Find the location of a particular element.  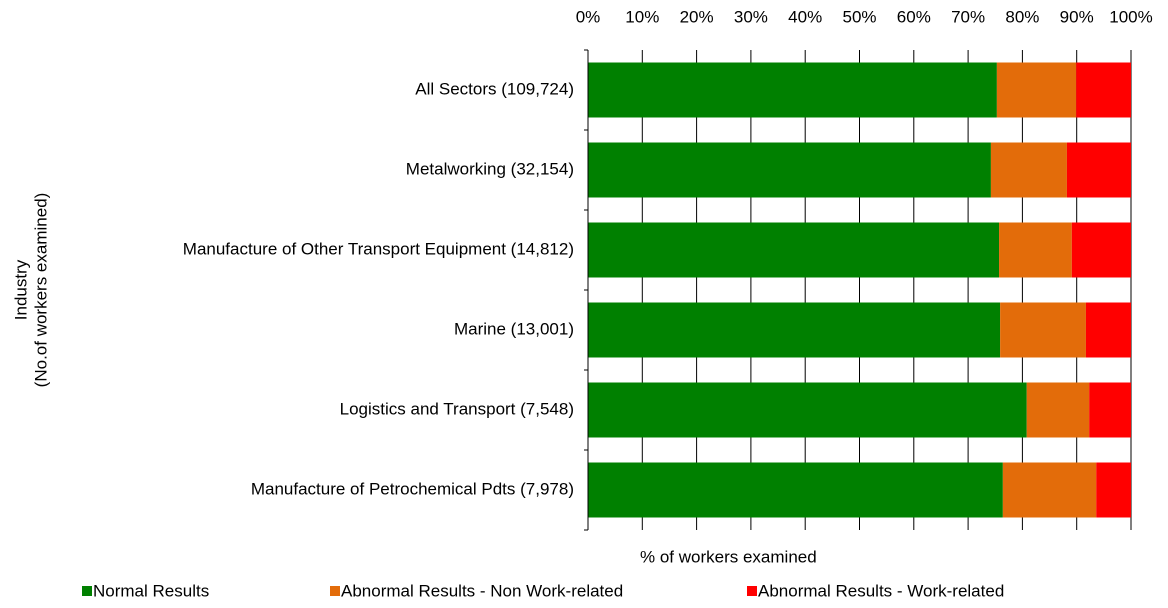

x-axis-title: % of workers examined is located at coordinates (728, 556).